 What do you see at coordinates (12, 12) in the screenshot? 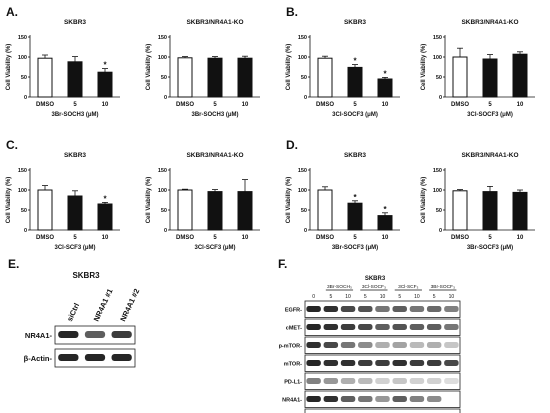
I see `panel-letter: A.` at bounding box center [12, 12].